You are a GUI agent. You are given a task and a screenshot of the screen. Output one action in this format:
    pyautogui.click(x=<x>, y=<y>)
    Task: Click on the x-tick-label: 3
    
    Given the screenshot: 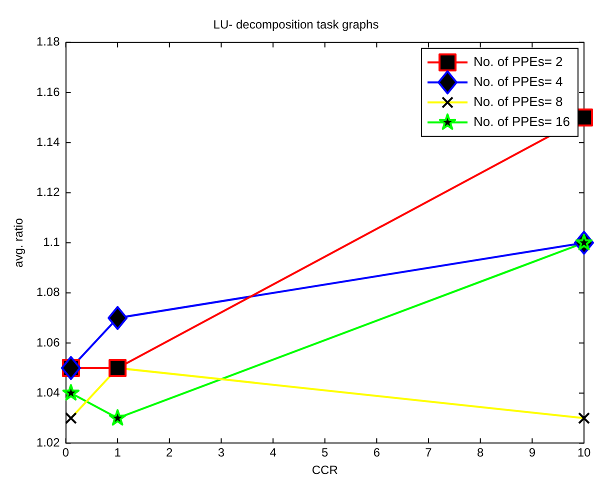 What is the action you would take?
    pyautogui.click(x=221, y=453)
    